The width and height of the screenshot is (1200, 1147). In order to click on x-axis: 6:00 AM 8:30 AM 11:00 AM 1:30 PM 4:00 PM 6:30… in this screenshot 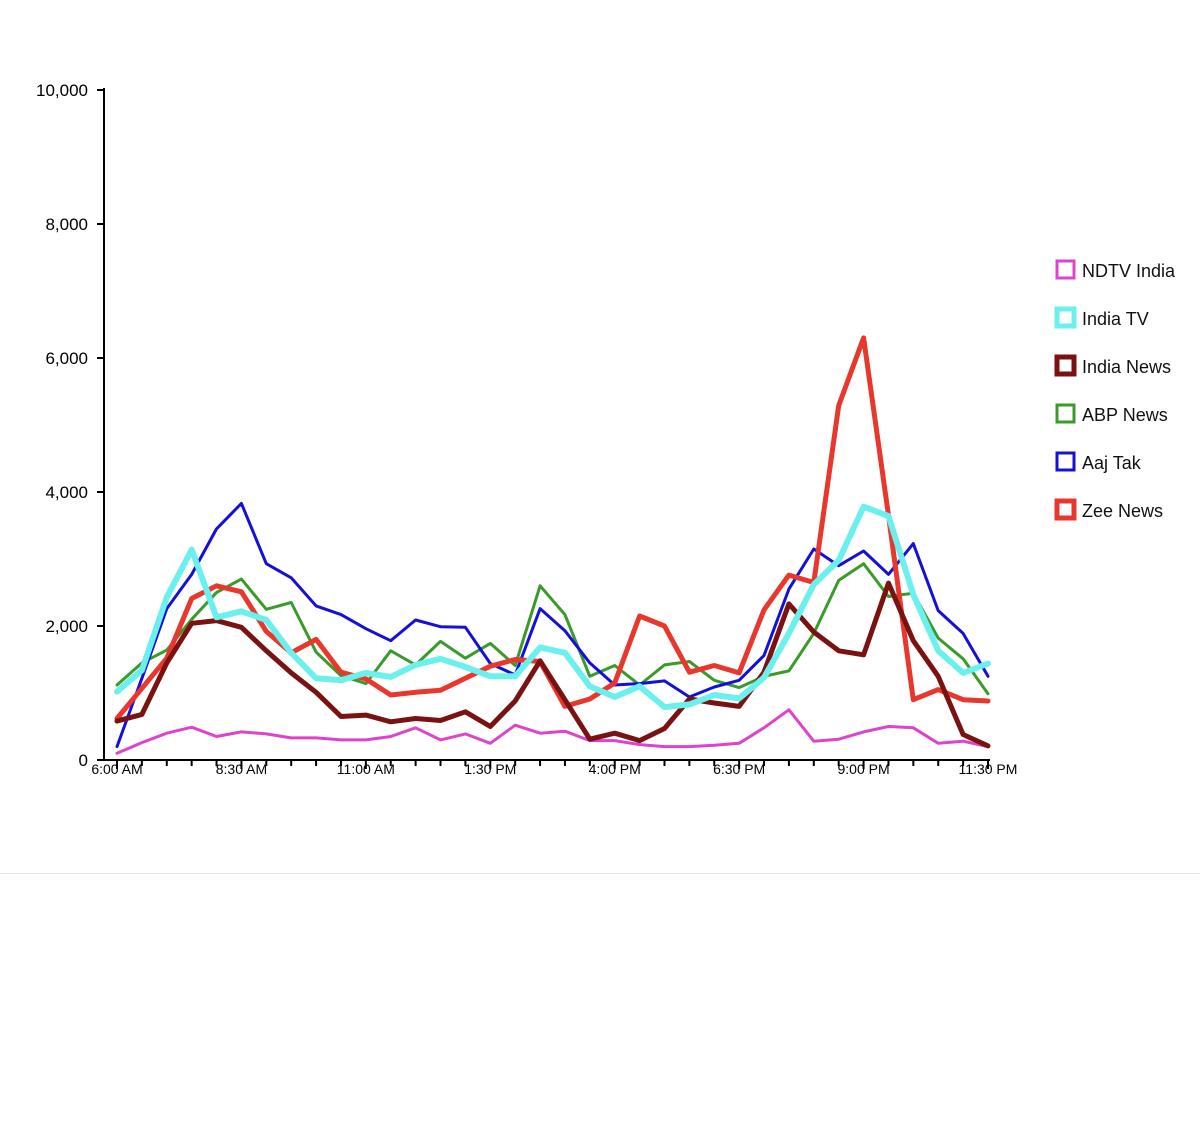, I will do `click(554, 768)`.